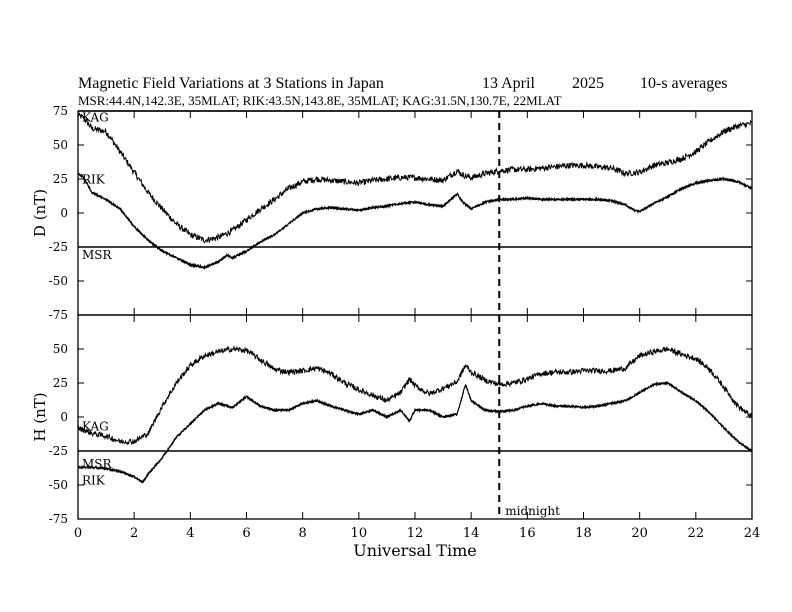  I want to click on y-tick-label: 75, so click(60, 111).